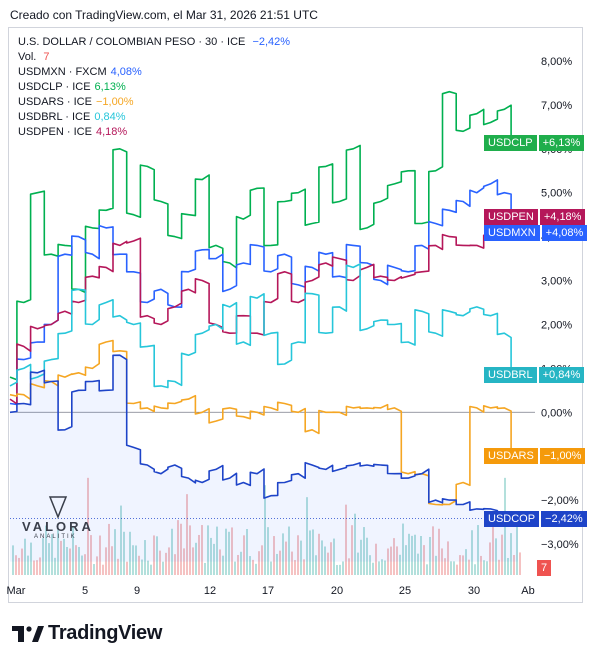 This screenshot has height=664, width=598. What do you see at coordinates (154, 72) in the screenshot?
I see `legend-item: USDMXN · FXCM 4,08%` at bounding box center [154, 72].